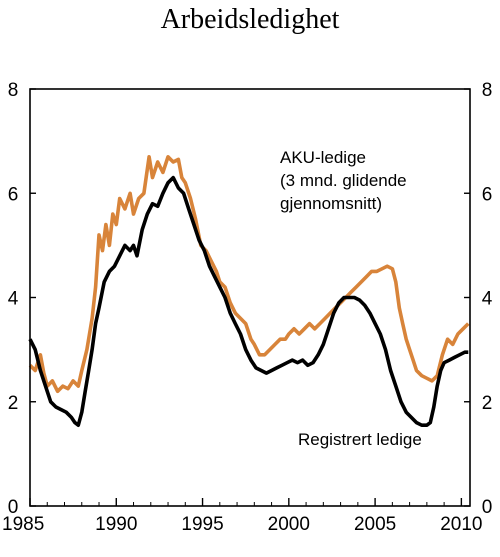 The image size is (500, 557). Describe the element at coordinates (375, 524) in the screenshot. I see `x-tick-label: 2005` at that location.